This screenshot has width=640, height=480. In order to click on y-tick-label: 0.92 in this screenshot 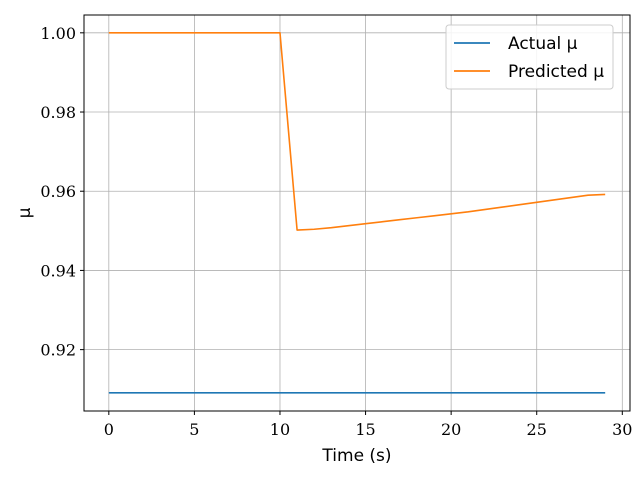, I will do `click(58, 350)`.